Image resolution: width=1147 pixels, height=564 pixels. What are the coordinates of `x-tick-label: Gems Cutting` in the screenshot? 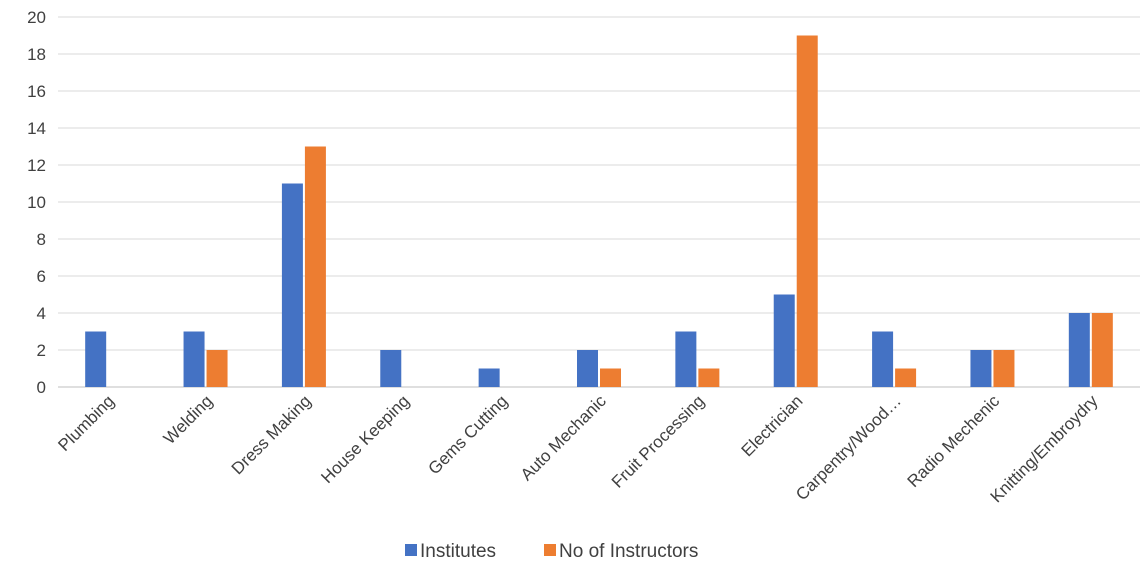 It's located at (468, 434).